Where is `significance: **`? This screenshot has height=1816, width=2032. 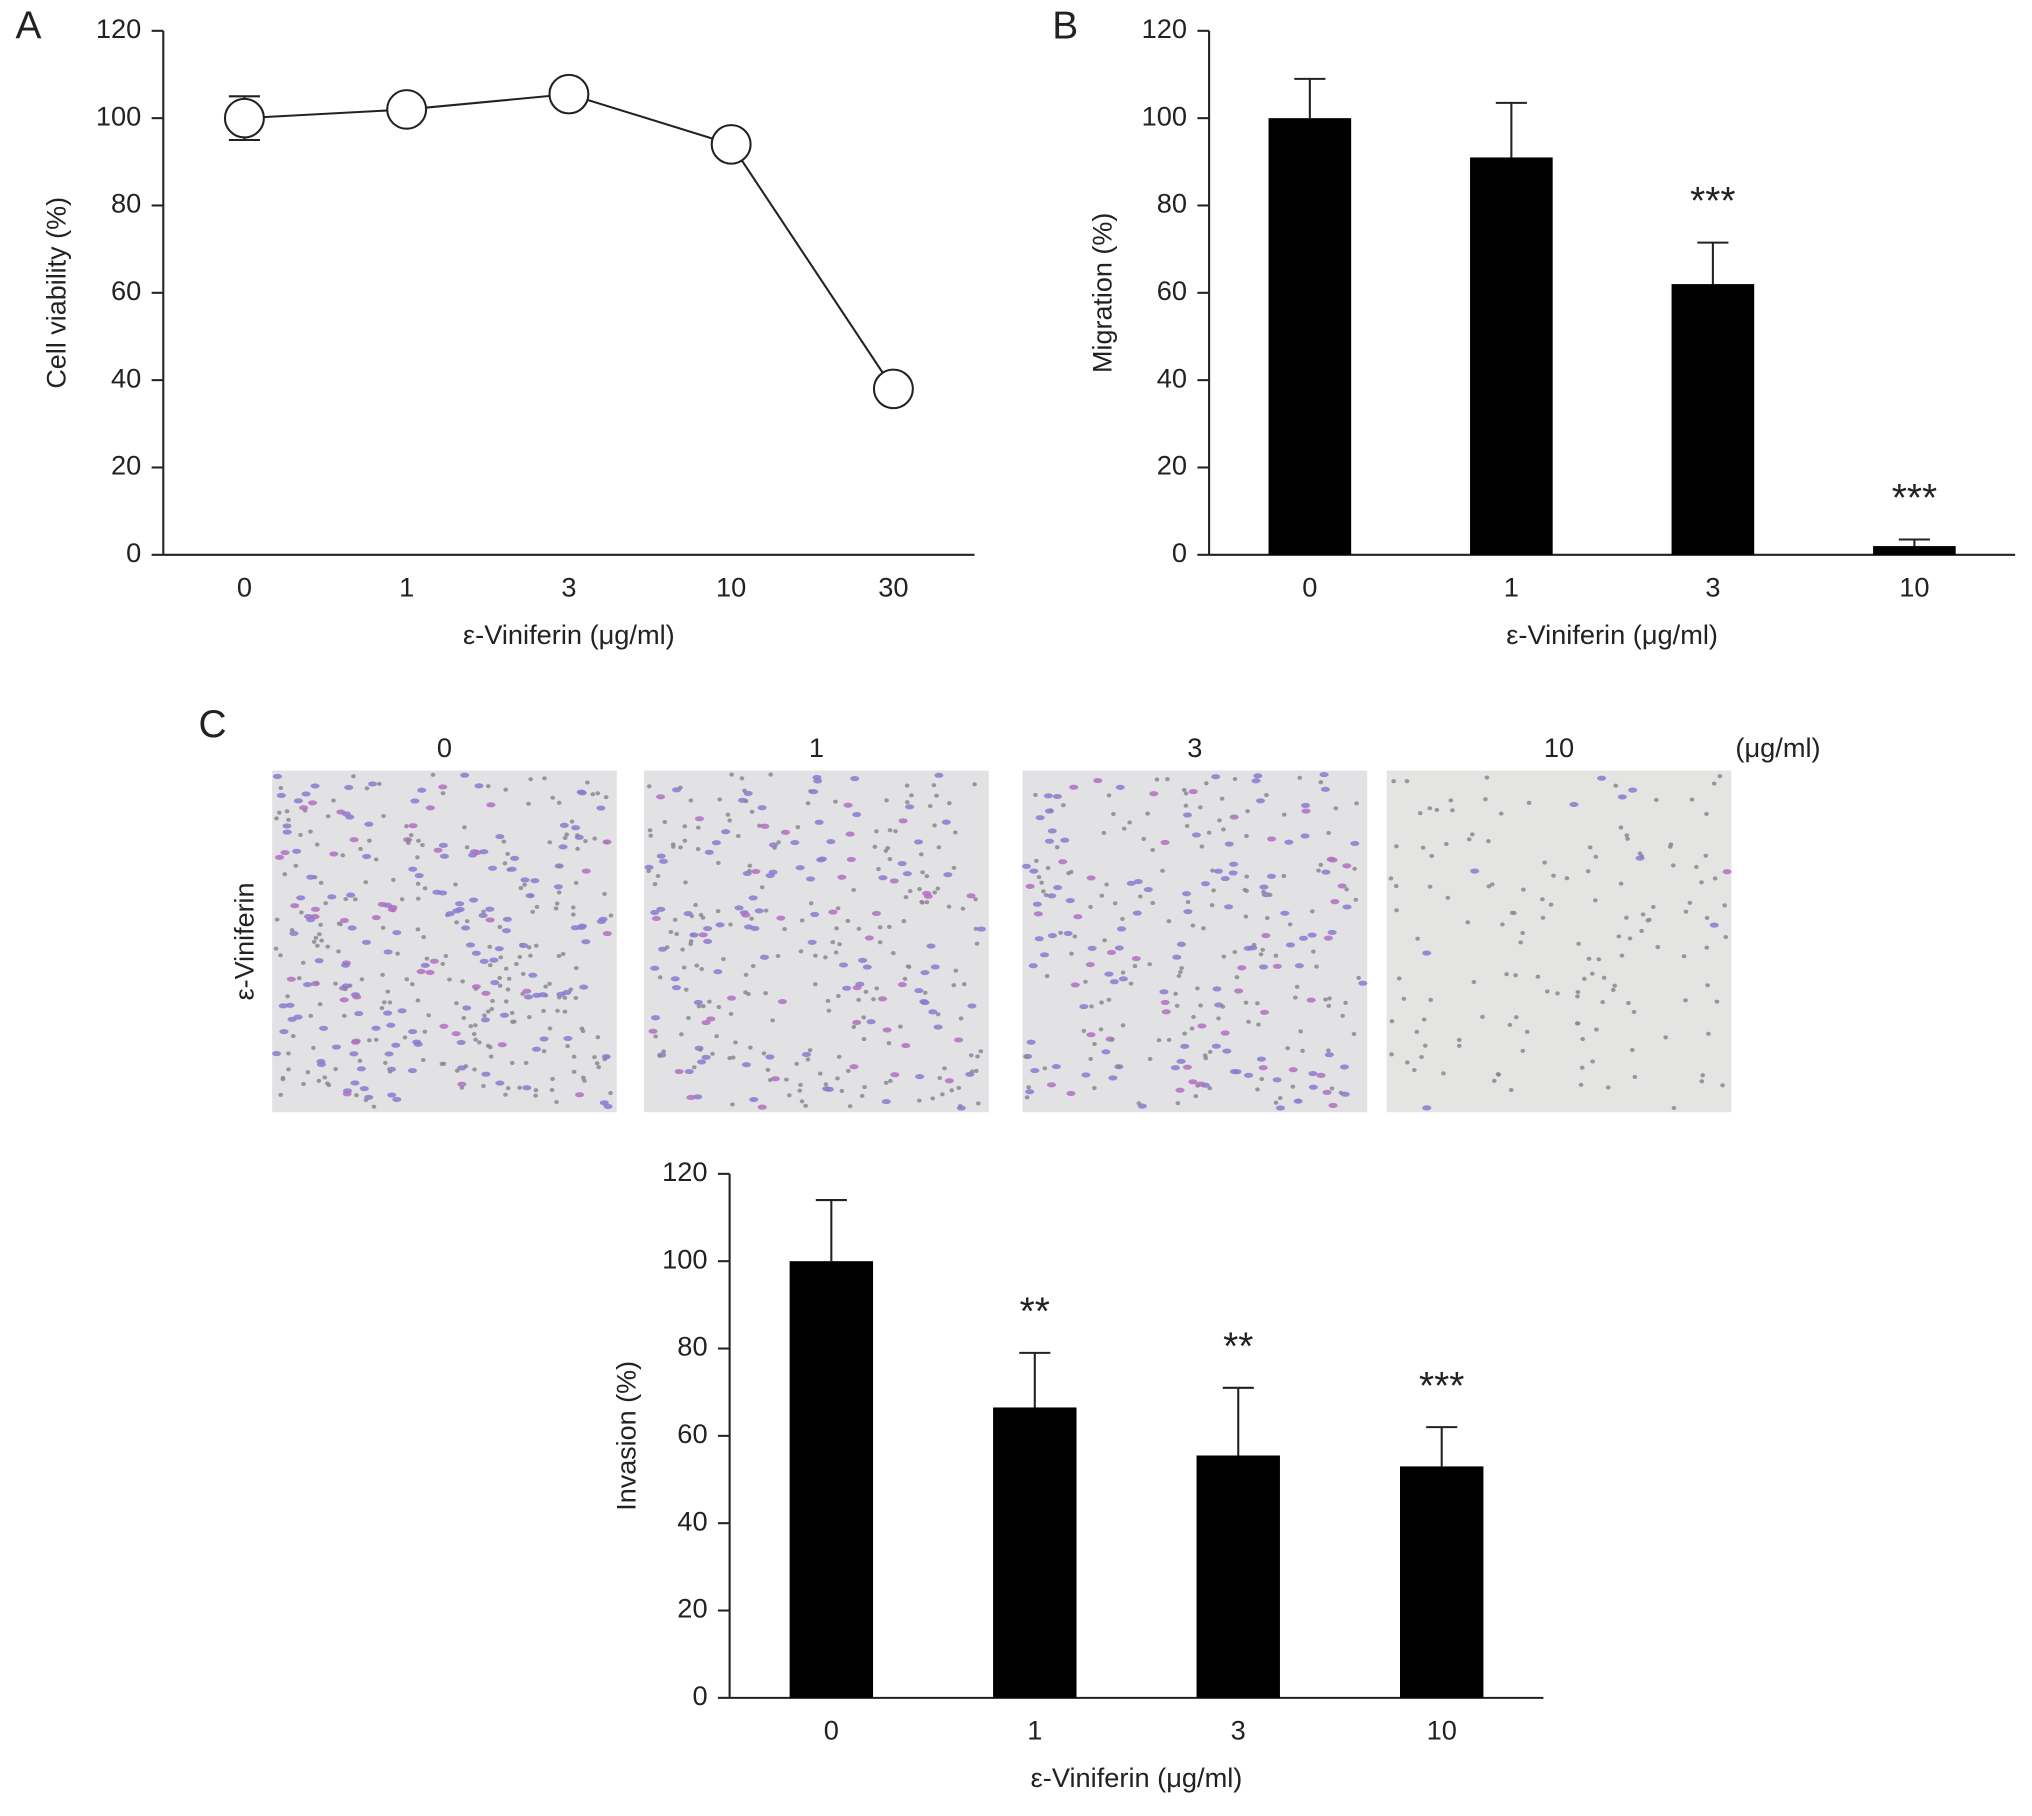 significance: ** is located at coordinates (1035, 1312).